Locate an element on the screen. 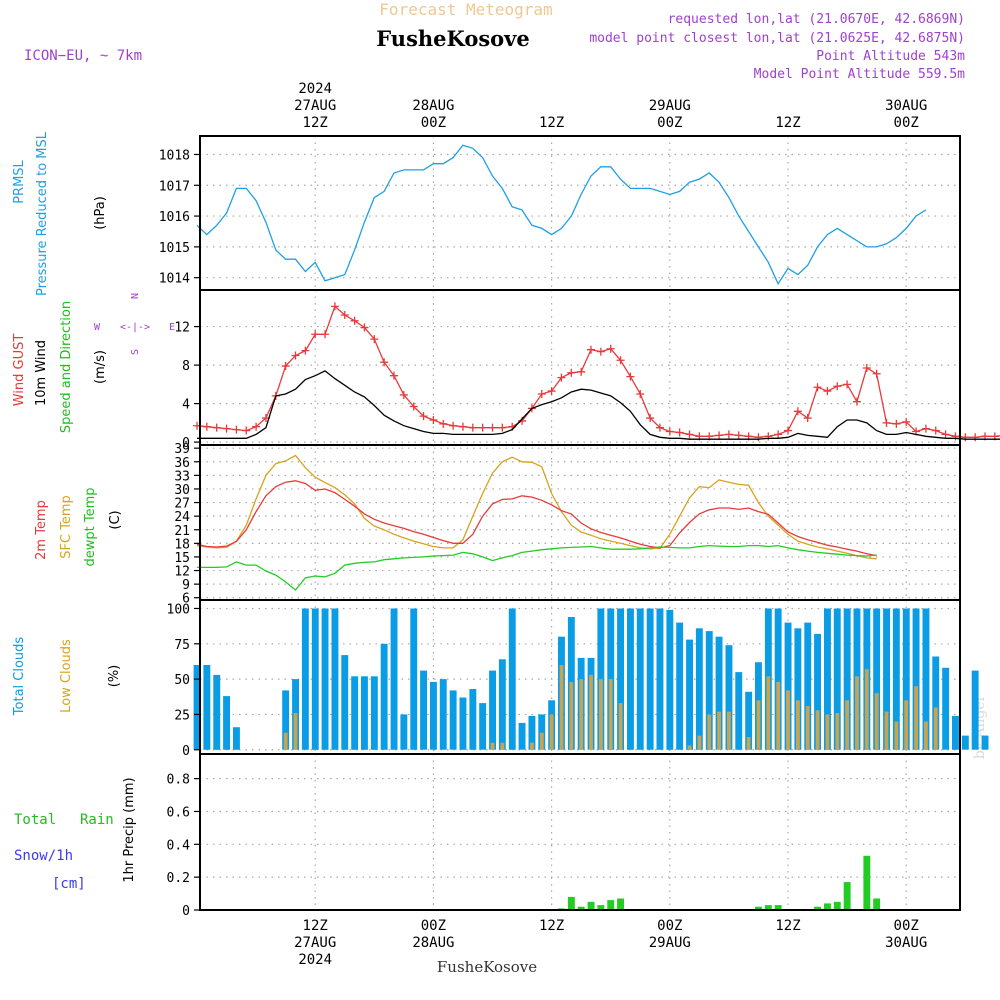  time-label-bottom: 27AUG is located at coordinates (315, 943).